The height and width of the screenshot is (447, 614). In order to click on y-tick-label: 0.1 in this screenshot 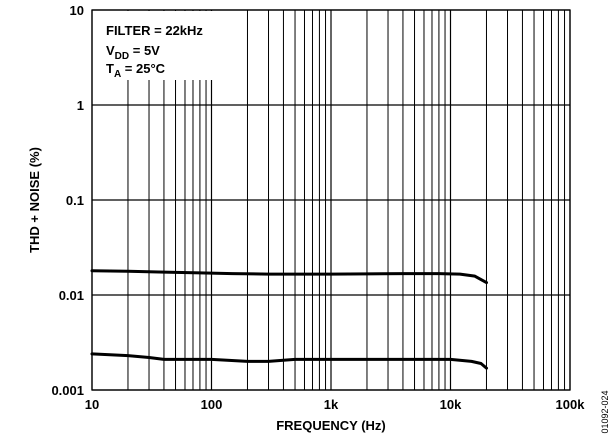, I will do `click(75, 200)`.